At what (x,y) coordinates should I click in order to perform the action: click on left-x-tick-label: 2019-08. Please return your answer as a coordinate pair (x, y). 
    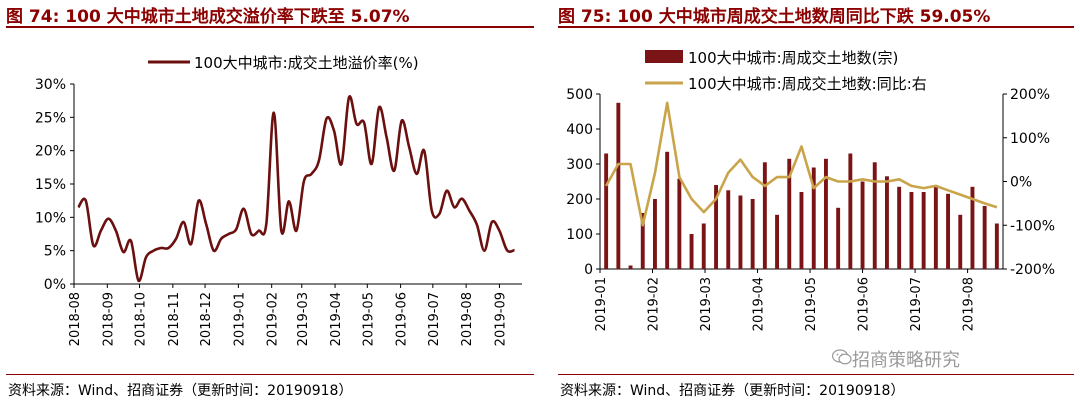
    Looking at the image, I should click on (467, 319).